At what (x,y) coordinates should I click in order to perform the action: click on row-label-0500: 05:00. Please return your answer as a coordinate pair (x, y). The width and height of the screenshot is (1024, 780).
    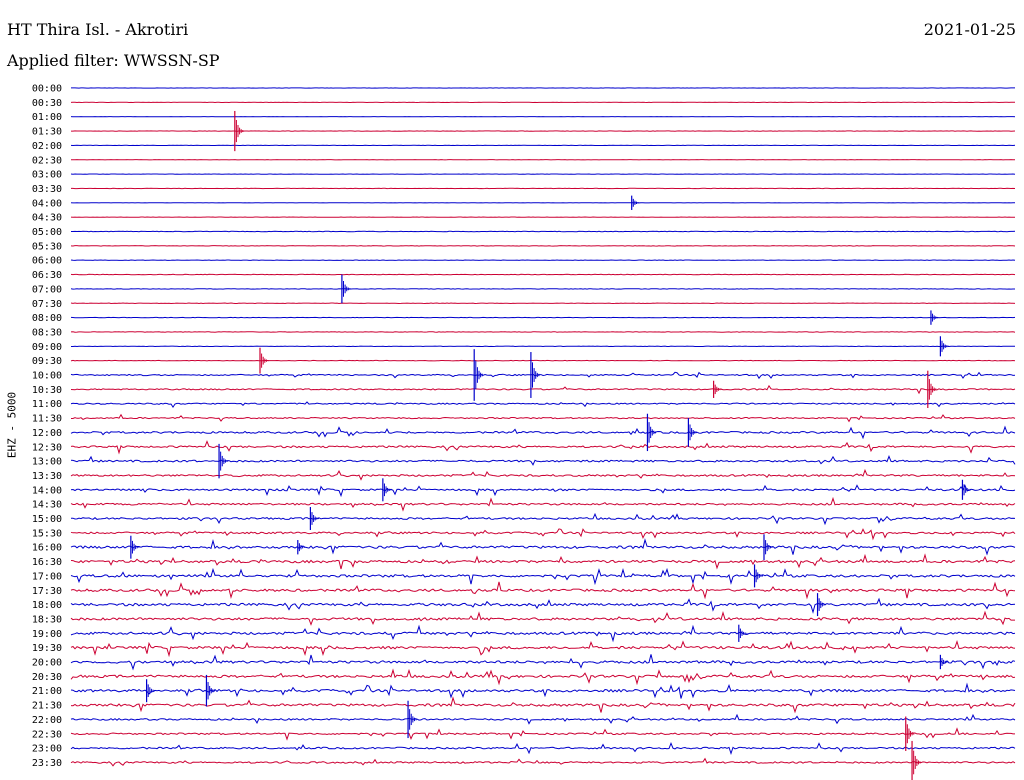
    Looking at the image, I should click on (47, 232).